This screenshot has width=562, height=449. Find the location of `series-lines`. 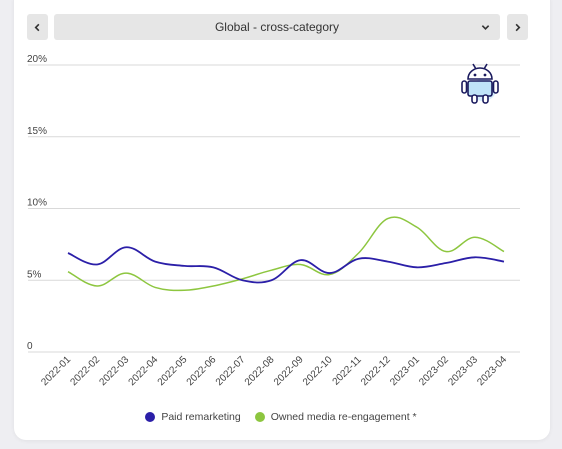

series-lines is located at coordinates (286, 254).